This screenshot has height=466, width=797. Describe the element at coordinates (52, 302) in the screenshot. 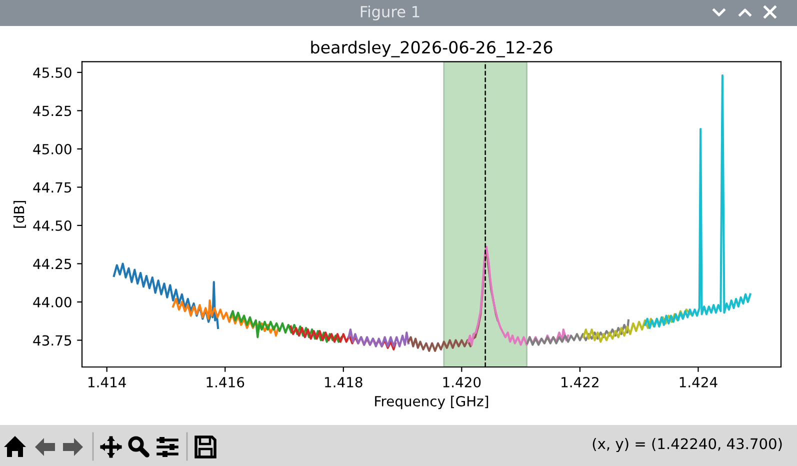

I see `y-tick-label: 44.00` at that location.